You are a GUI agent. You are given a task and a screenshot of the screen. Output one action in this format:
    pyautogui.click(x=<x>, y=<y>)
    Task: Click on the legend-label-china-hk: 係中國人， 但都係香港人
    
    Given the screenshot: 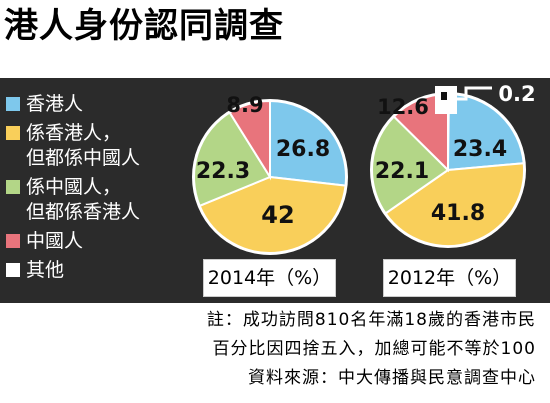 What is the action you would take?
    pyautogui.click(x=83, y=199)
    